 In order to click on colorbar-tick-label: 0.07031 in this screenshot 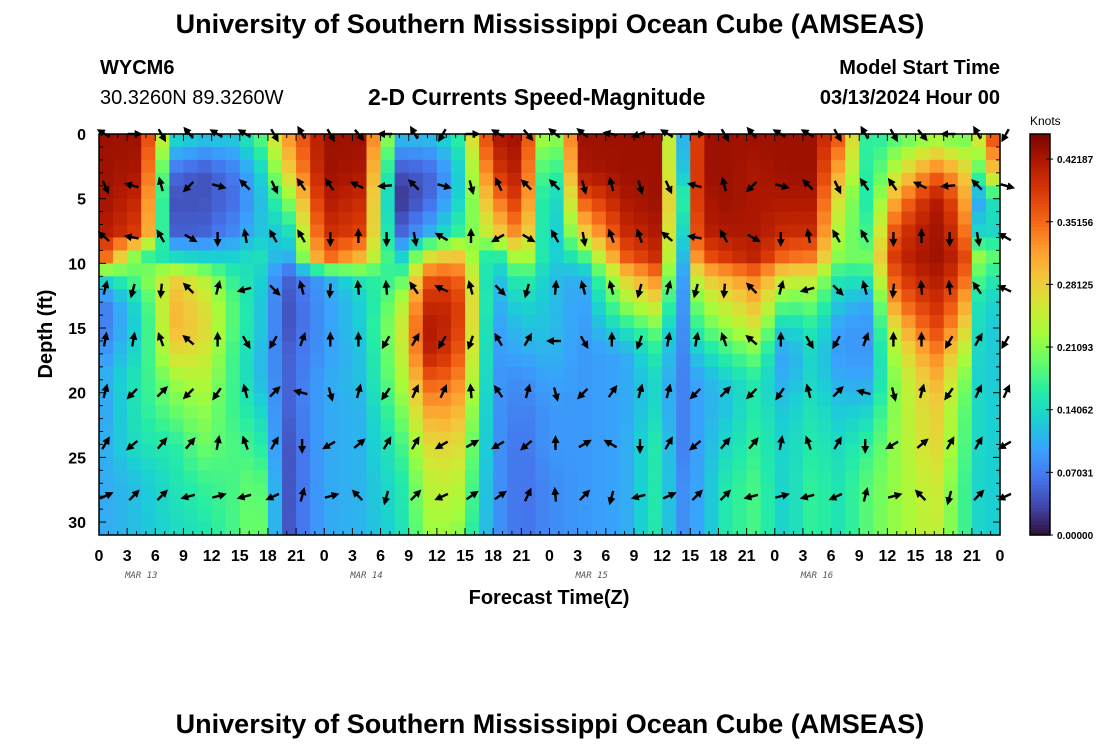, I will do `click(1075, 473)`.